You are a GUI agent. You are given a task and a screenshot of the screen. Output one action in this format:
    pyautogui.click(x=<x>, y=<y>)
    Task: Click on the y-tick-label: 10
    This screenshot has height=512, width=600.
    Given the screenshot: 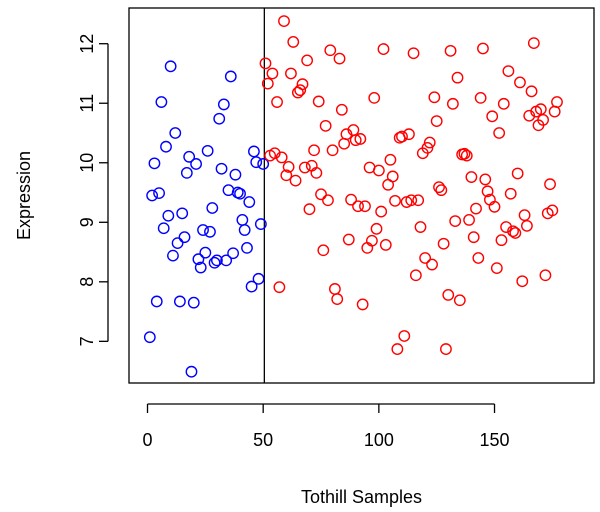 What is the action you would take?
    pyautogui.click(x=87, y=163)
    